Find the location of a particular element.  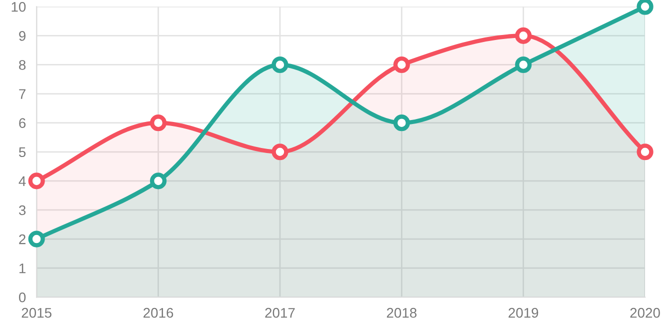

y-tick-label: 4 is located at coordinates (22, 181).